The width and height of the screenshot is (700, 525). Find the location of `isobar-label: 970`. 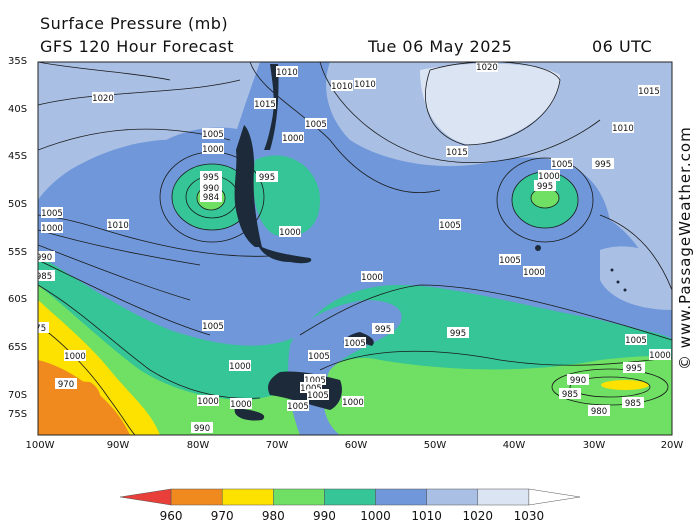

isobar-label: 970 is located at coordinates (66, 384).